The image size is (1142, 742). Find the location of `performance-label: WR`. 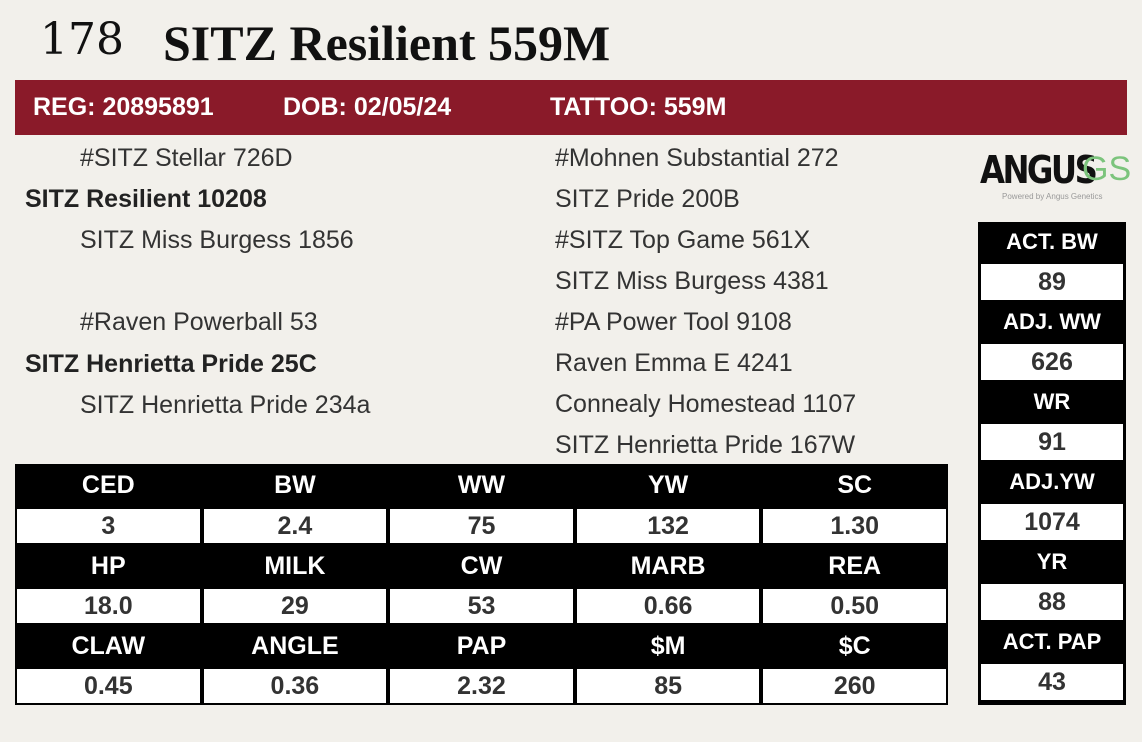

performance-label: WR is located at coordinates (1052, 401).